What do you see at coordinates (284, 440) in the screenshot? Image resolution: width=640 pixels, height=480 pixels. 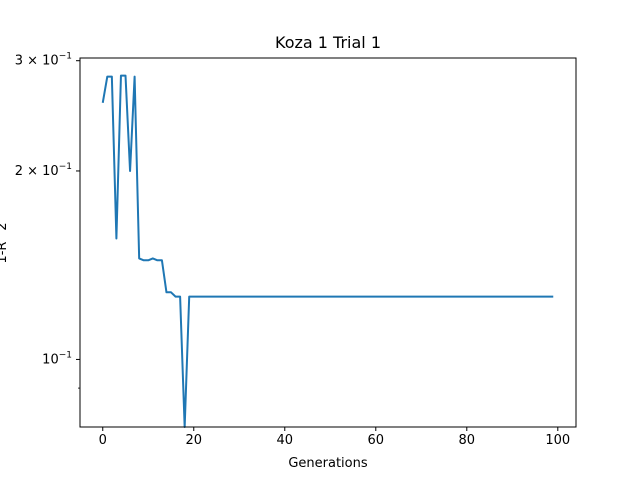 I see `x-tick-label: 40` at bounding box center [284, 440].